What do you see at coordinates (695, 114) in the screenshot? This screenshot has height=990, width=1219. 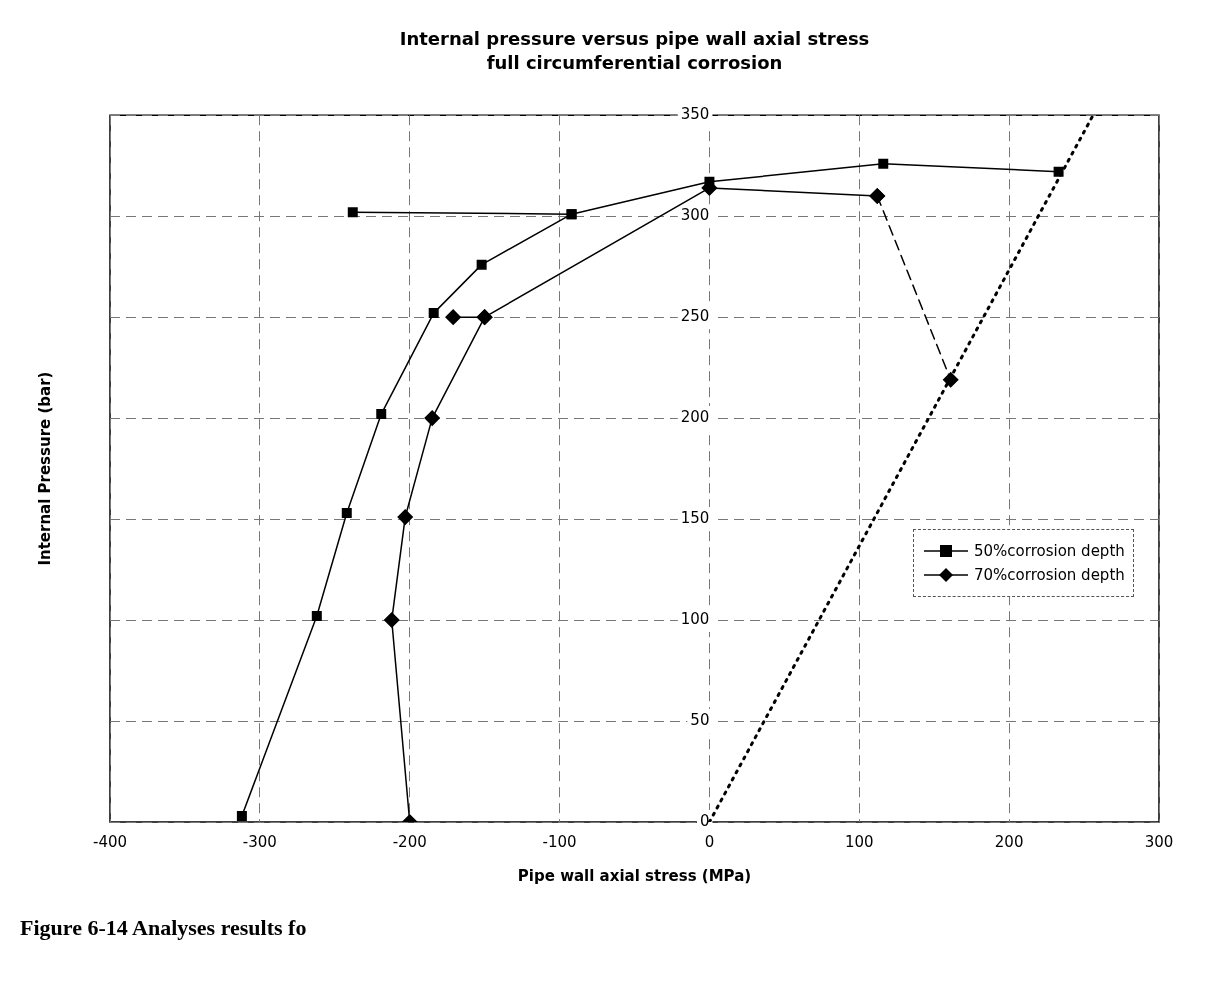 I see `y-tick-label: 350` at bounding box center [695, 114].